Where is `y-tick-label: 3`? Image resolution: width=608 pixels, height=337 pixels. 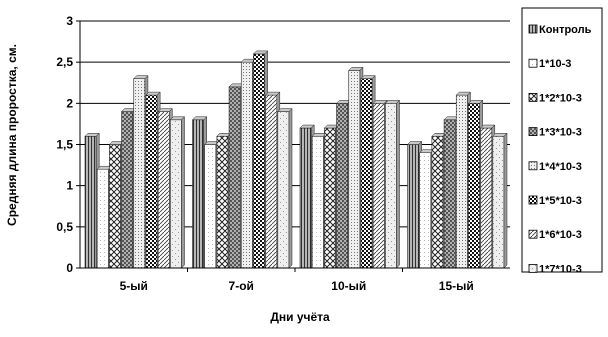 y-tick-label: 3 is located at coordinates (69, 21).